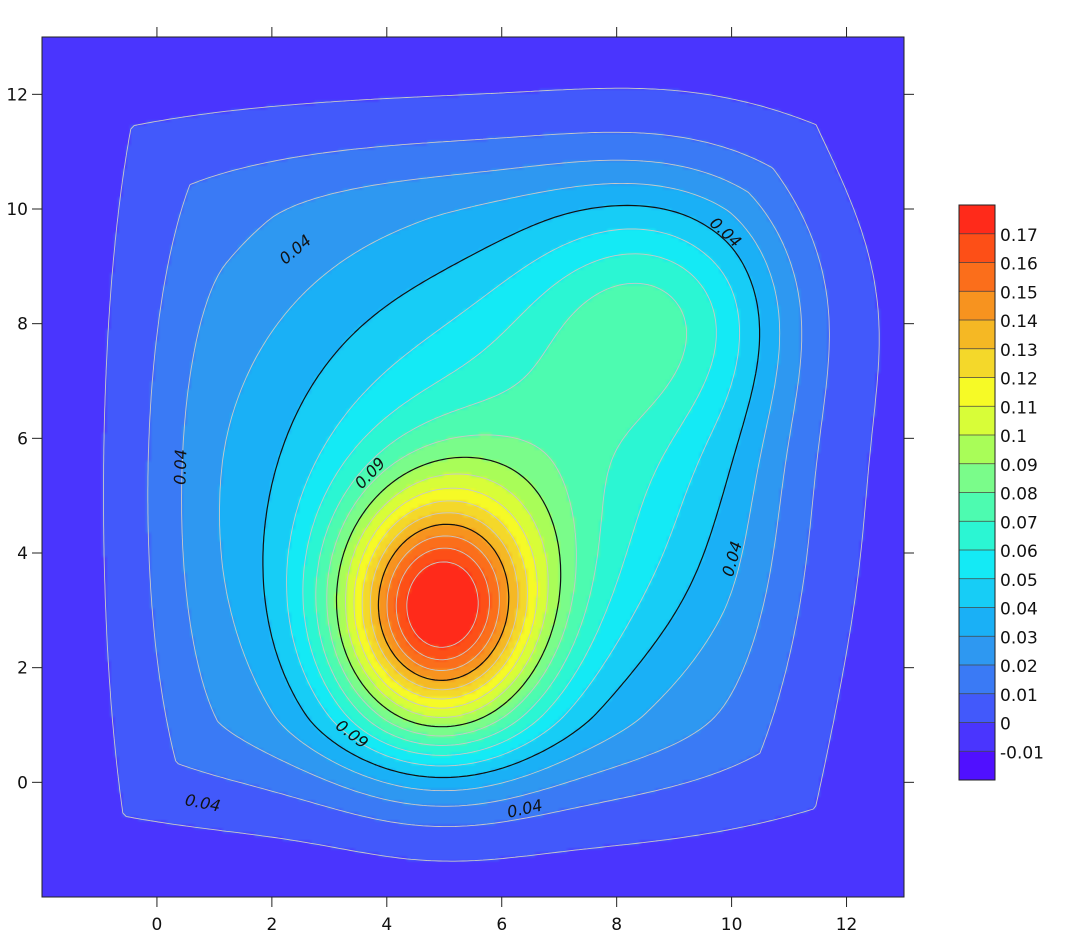  What do you see at coordinates (22, 439) in the screenshot?
I see `y-tick-label: 6` at bounding box center [22, 439].